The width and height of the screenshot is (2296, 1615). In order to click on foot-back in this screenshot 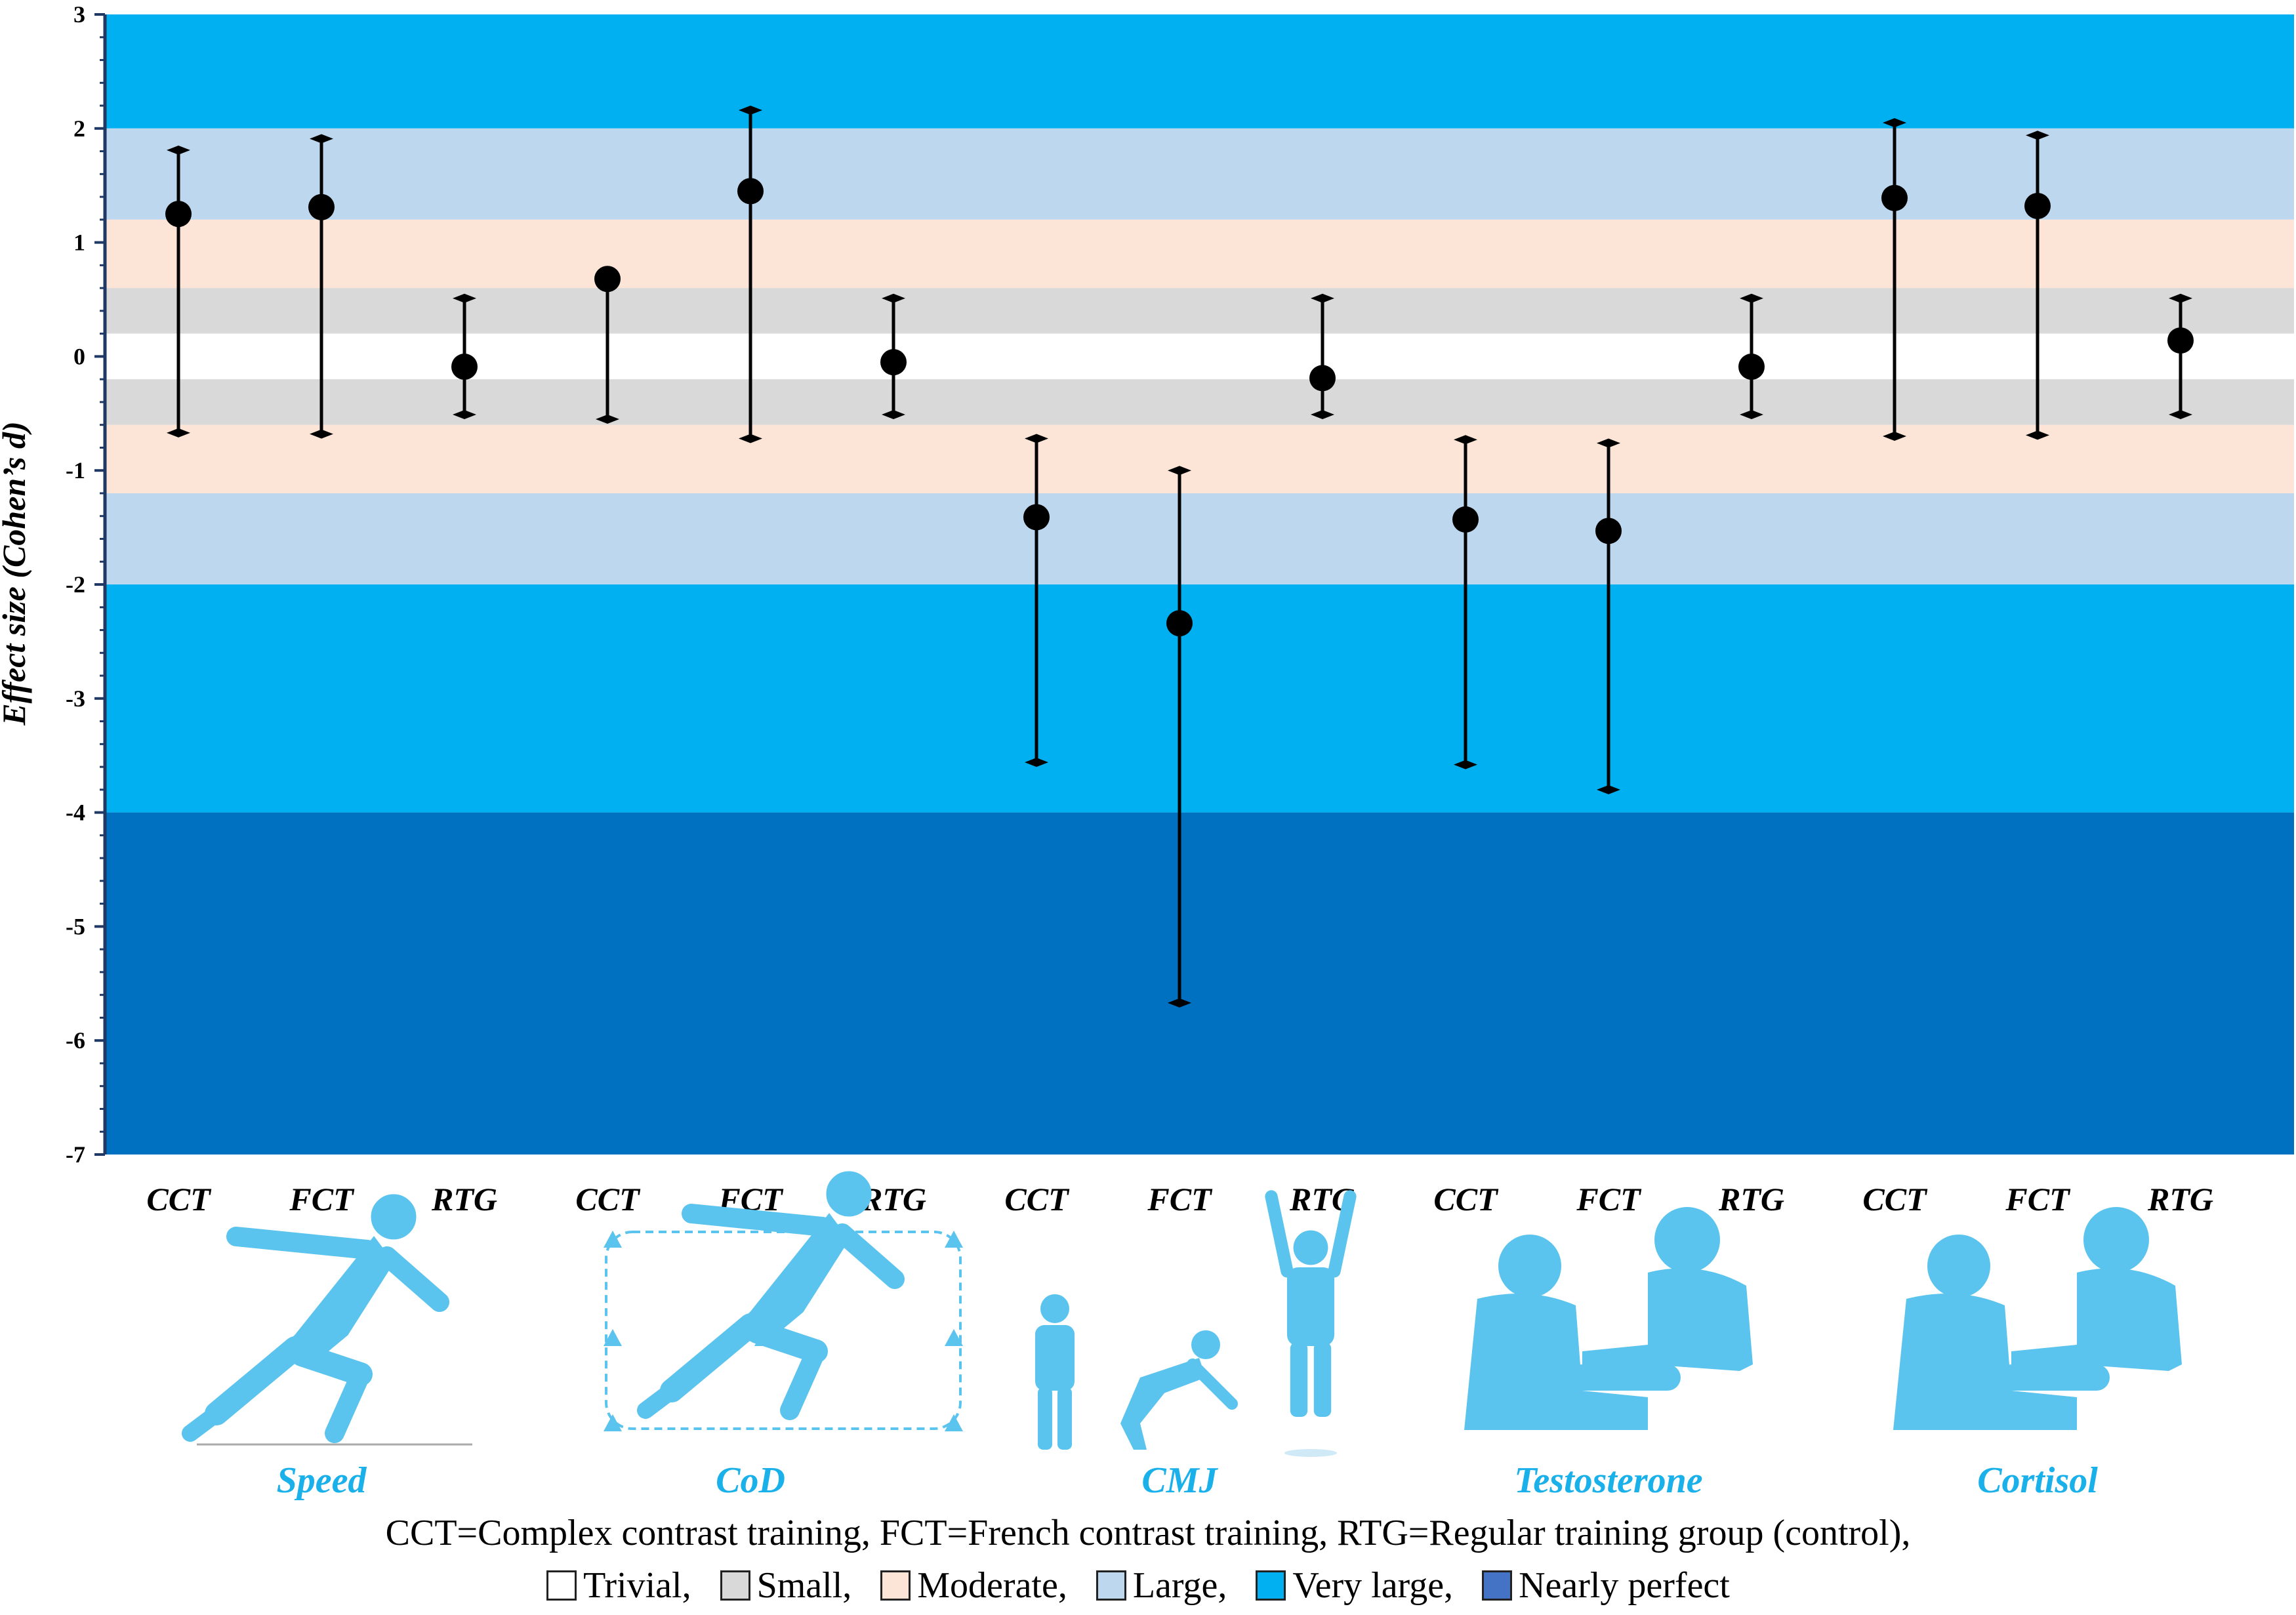, I will do `click(203, 1423)`.